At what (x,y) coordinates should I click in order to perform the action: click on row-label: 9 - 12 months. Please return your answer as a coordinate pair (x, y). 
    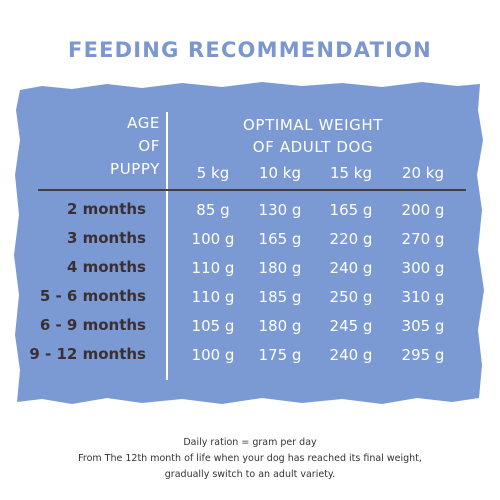
    Looking at the image, I should click on (87, 354).